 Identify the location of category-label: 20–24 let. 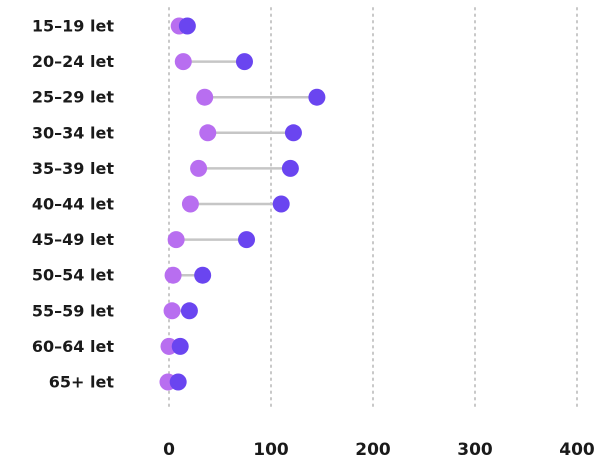
(73, 61).